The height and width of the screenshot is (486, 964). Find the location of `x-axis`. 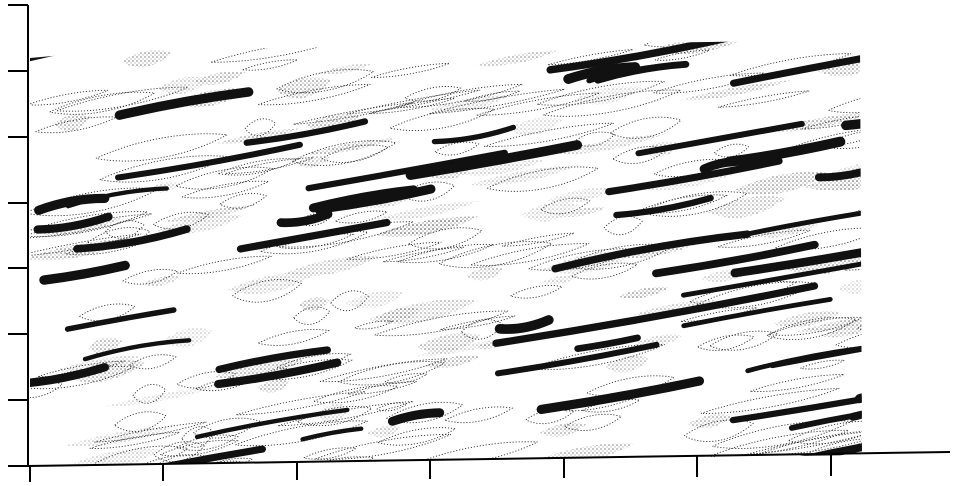

x-axis is located at coordinates (489, 459).